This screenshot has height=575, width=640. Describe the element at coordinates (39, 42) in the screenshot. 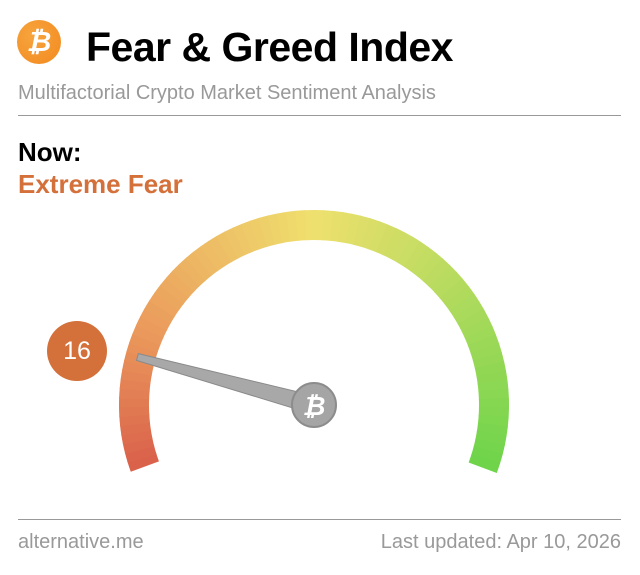

I see `bitcoin-logo-icon: ₿` at that location.